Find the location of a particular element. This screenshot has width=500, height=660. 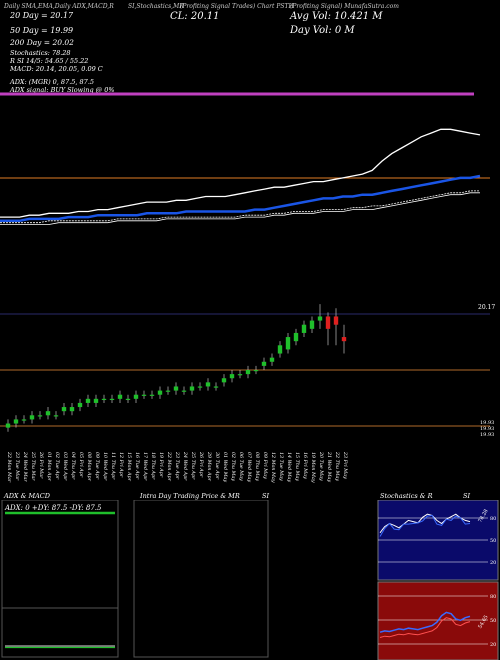

stochastics-label: Stochastics: 78.28 is located at coordinates (40, 53).